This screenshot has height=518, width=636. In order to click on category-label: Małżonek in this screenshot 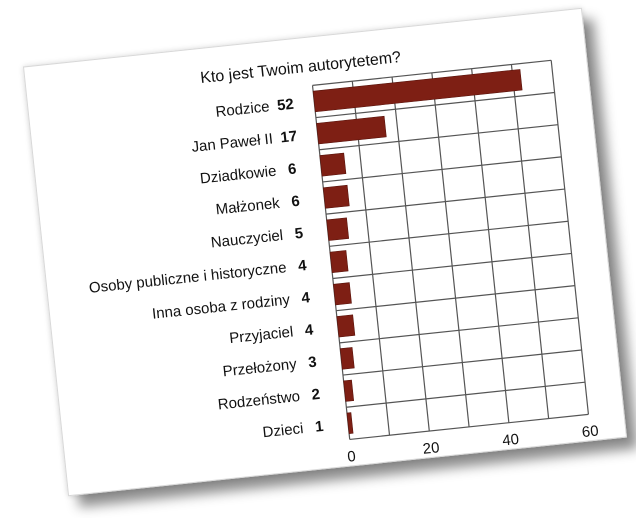, I will do `click(248, 207)`.